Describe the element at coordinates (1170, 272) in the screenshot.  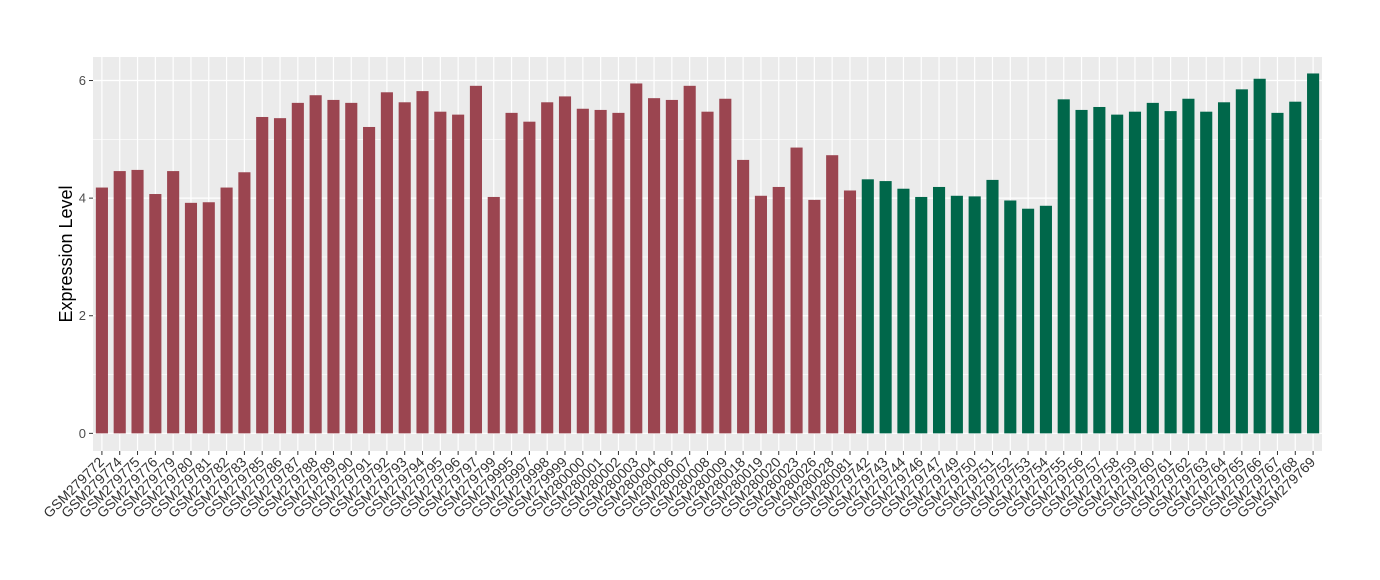
I see `bar-GSM279761` at that location.